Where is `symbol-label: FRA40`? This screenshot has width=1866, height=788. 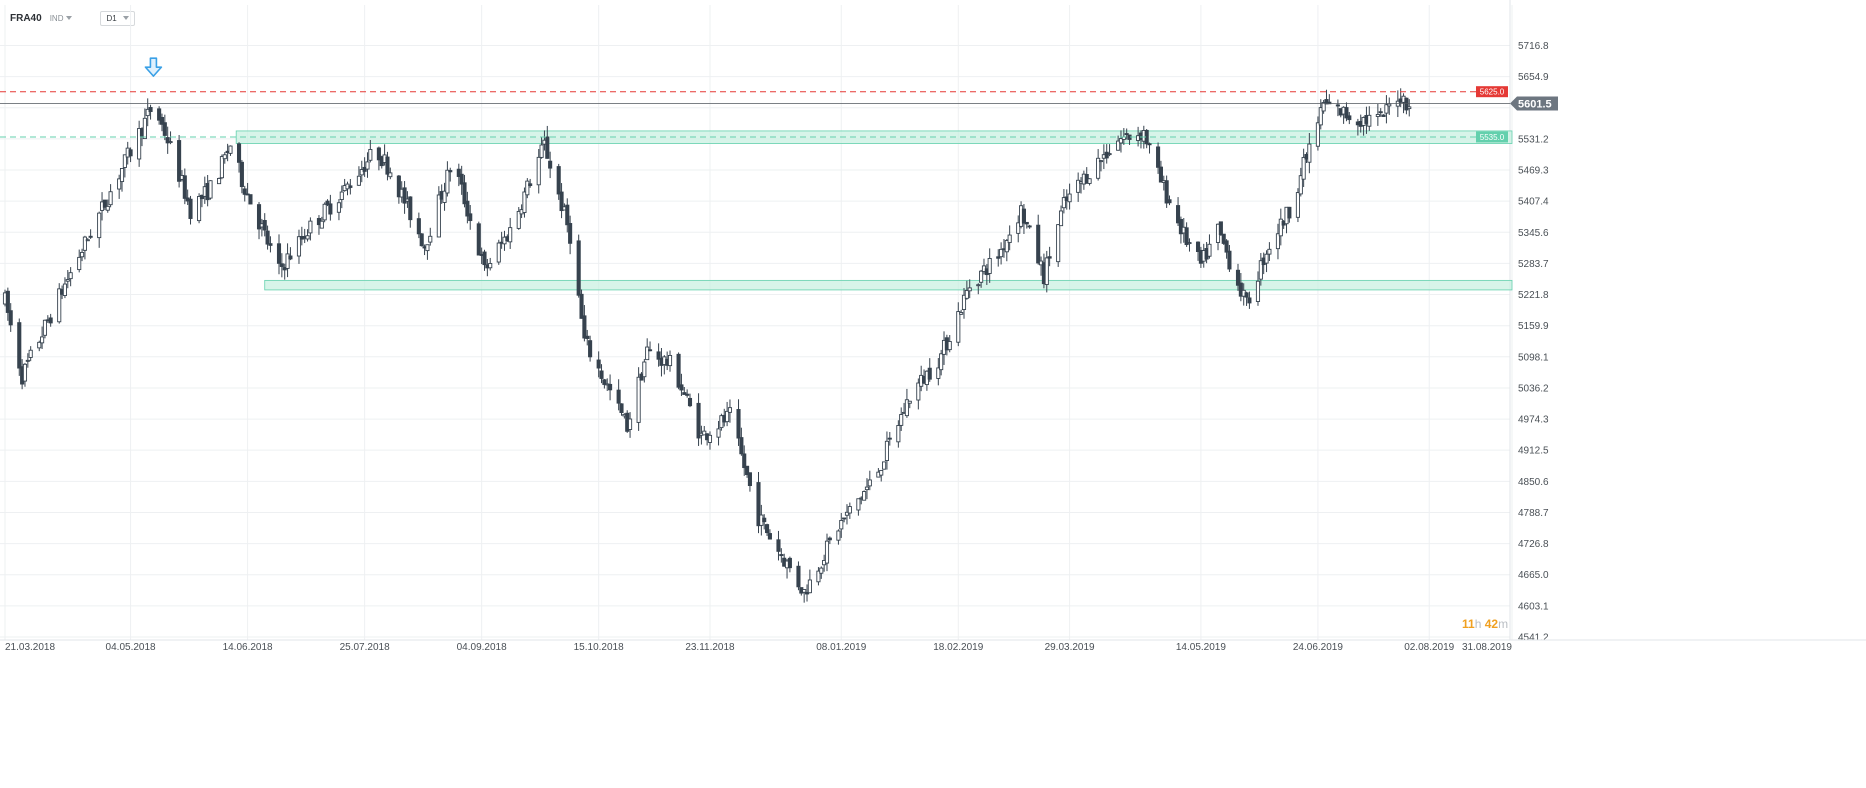
symbol-label: FRA40 is located at coordinates (26, 18).